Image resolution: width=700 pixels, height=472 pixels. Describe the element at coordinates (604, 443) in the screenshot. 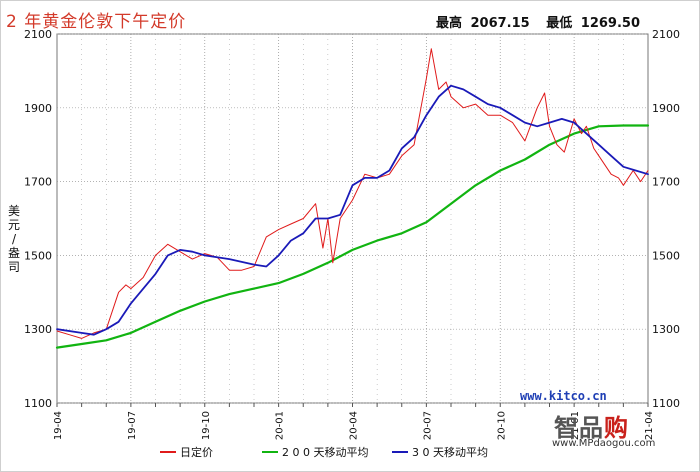

I see `watermark-url: www.MPdaogou.com` at that location.